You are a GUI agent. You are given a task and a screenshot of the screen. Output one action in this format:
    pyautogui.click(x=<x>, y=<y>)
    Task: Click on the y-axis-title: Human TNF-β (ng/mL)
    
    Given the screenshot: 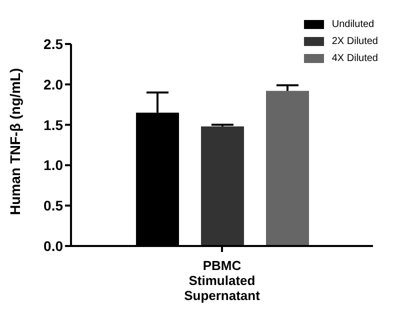 What is the action you would take?
    pyautogui.click(x=14, y=141)
    